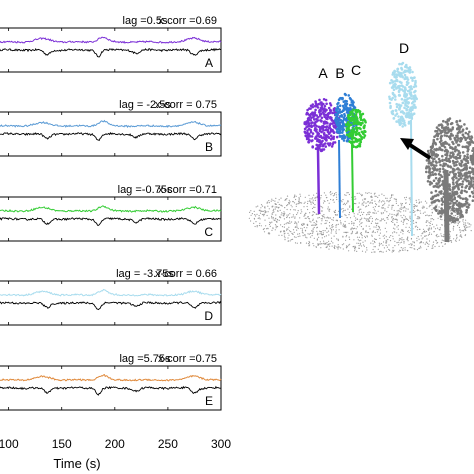 Image resolution: width=474 pixels, height=474 pixels. Describe the element at coordinates (221, 444) in the screenshot. I see `x-tick-label: 300` at that location.